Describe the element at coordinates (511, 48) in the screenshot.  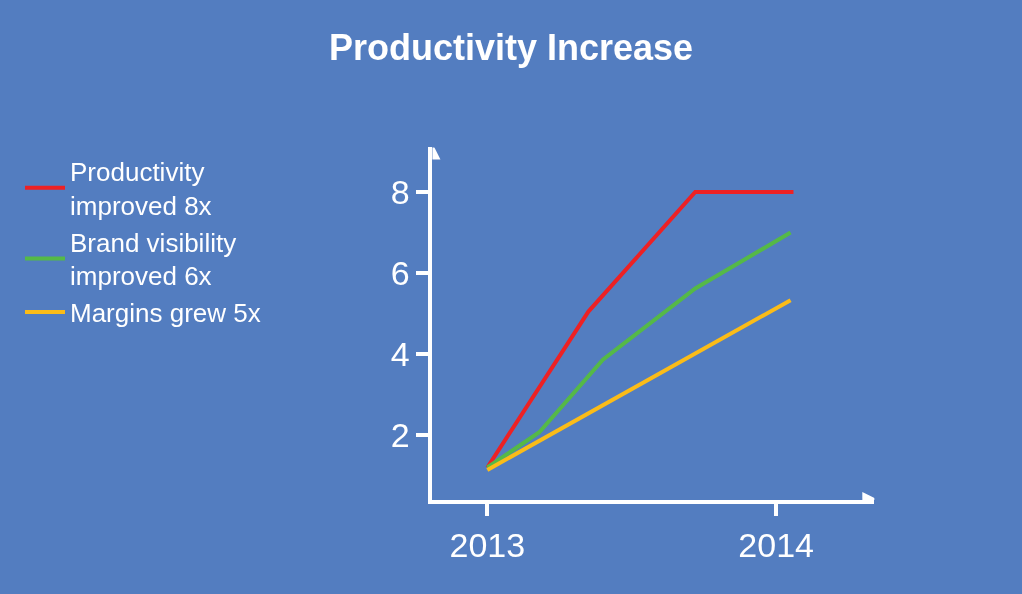
I see `chart-title: Productivity Increase` at that location.